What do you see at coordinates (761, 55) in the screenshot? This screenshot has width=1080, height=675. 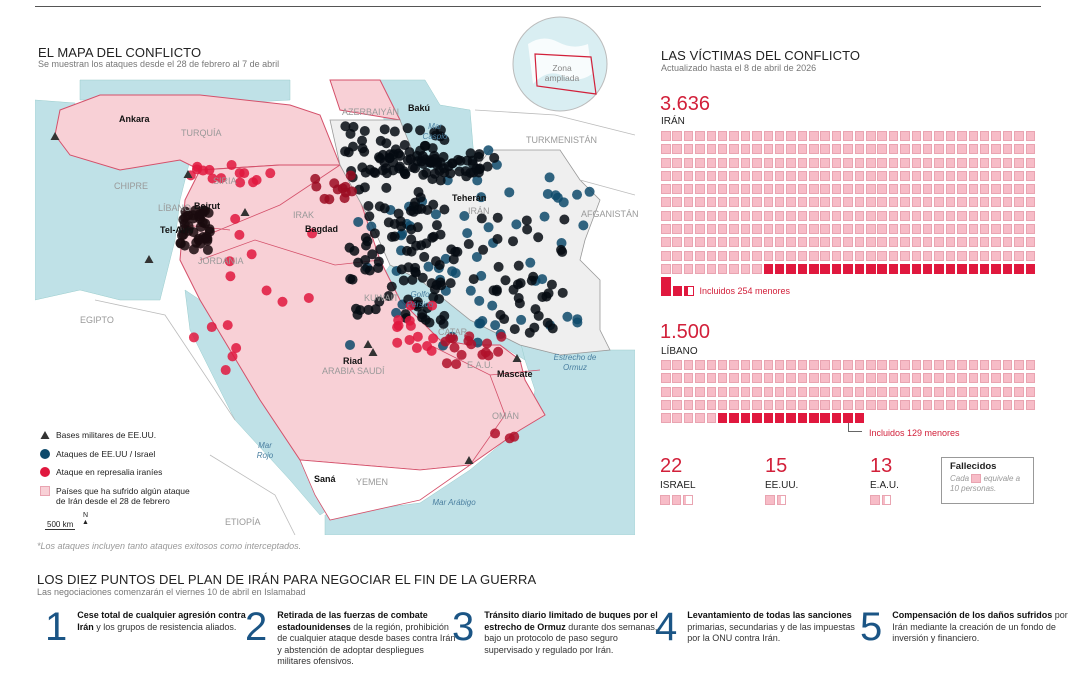 I see `victims-title: LAS VÍCTIMAS DEL CONFLICTO` at bounding box center [761, 55].